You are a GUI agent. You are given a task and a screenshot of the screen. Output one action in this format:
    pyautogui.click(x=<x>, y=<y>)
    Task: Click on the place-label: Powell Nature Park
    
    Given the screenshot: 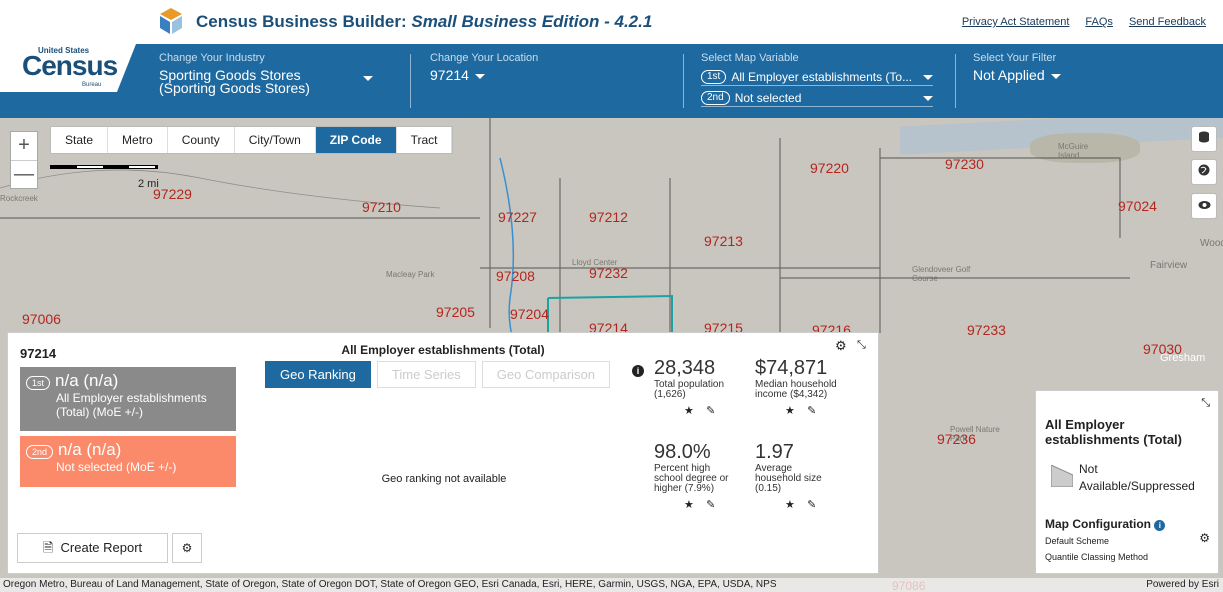 What is the action you would take?
    pyautogui.click(x=975, y=434)
    